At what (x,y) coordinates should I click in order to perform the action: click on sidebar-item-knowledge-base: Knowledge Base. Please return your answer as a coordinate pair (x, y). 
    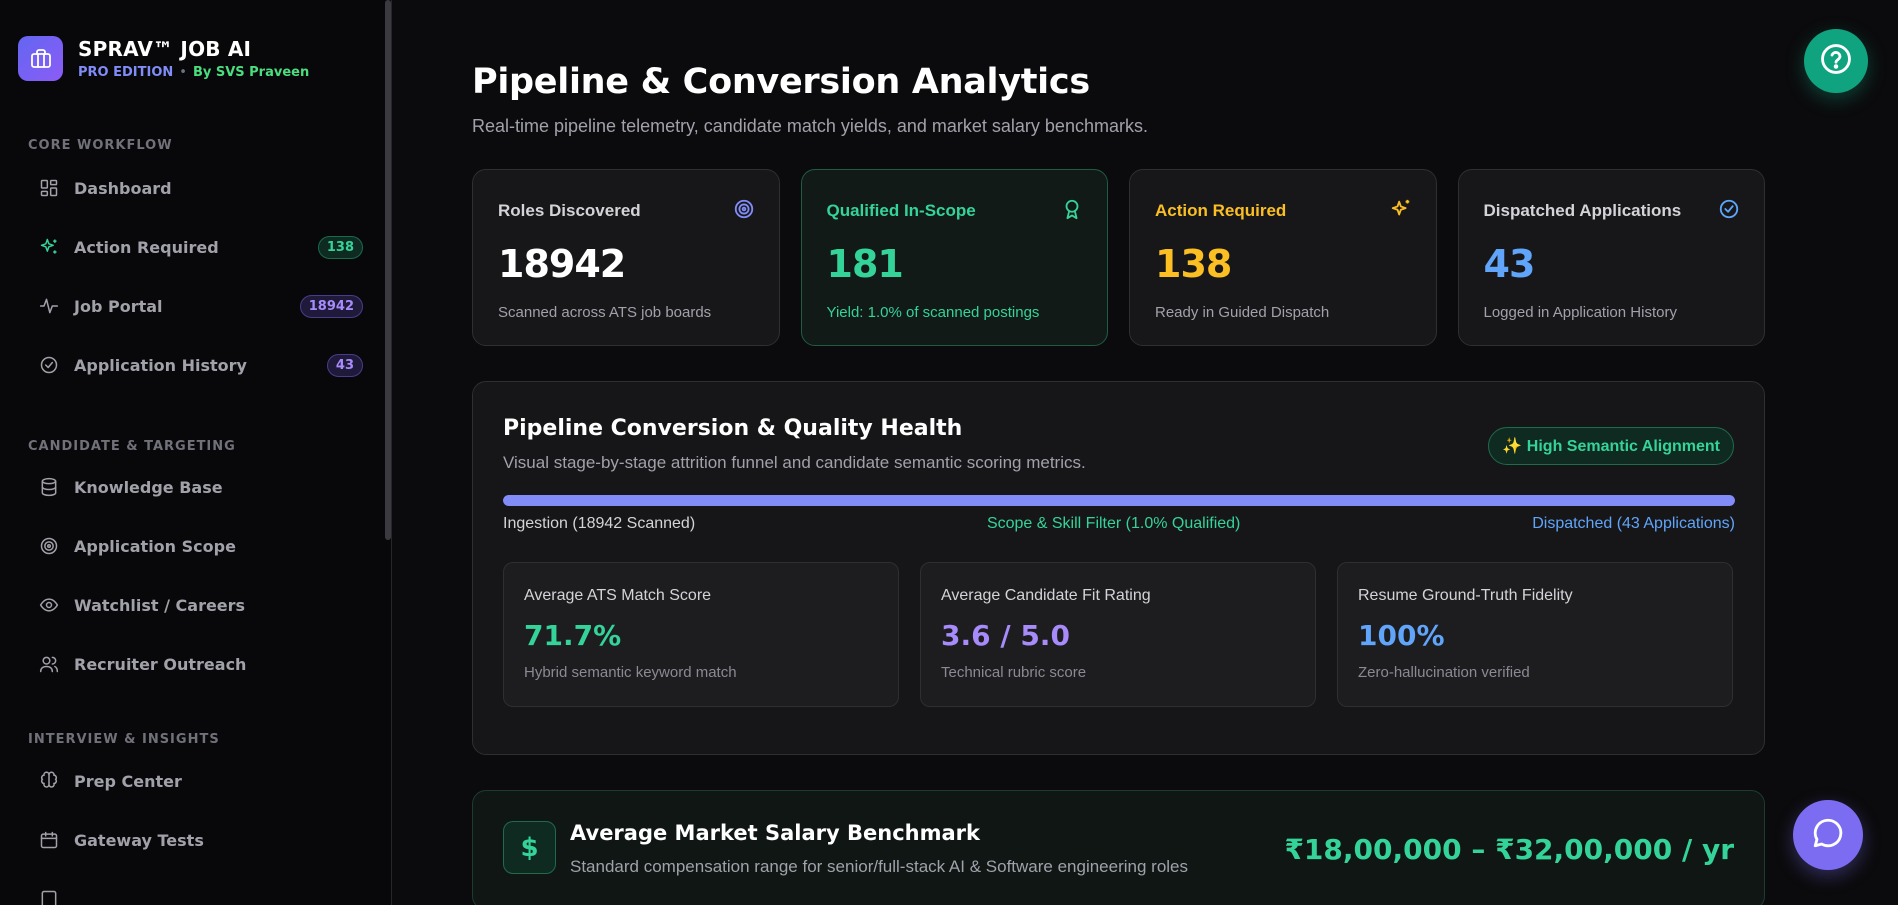
    Looking at the image, I should click on (201, 487).